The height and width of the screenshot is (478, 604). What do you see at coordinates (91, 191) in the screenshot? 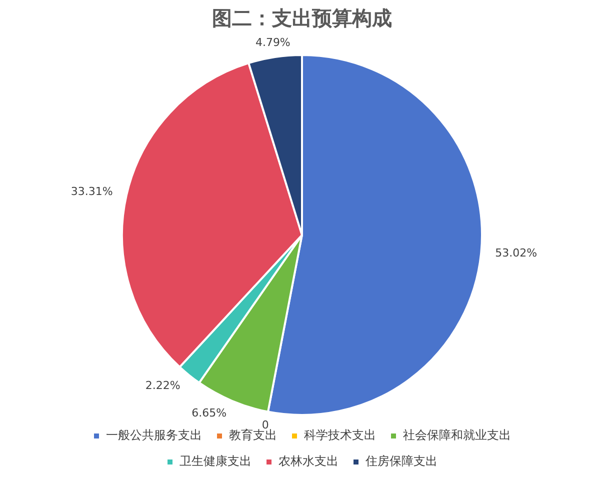
I see `data-label: 33.31%` at bounding box center [91, 191].